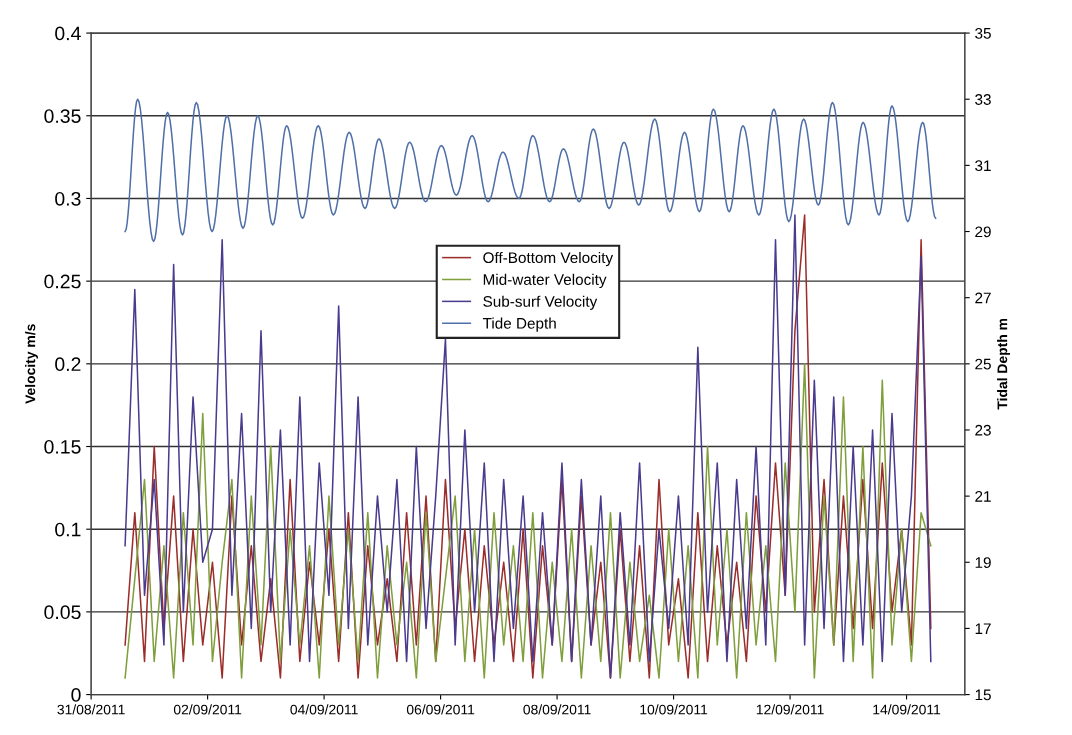 This screenshot has height=735, width=1072. Describe the element at coordinates (31, 364) in the screenshot. I see `y-axis-title: Velocity m/s` at that location.